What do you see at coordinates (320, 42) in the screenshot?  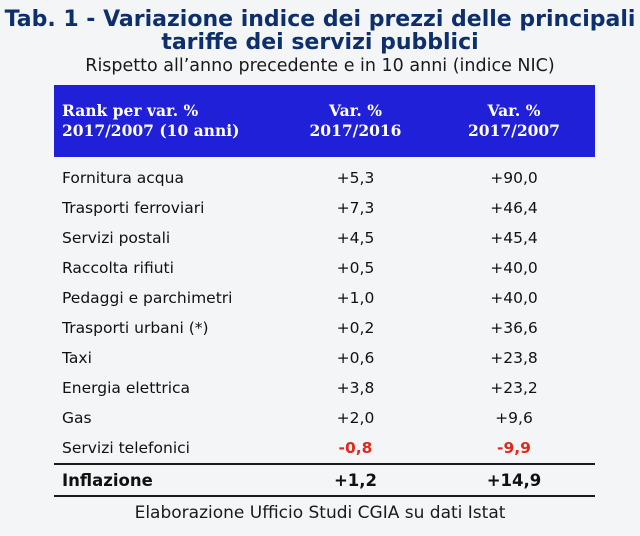 I see `page-title-line2: tariffe dei servizi pubblici` at bounding box center [320, 42].